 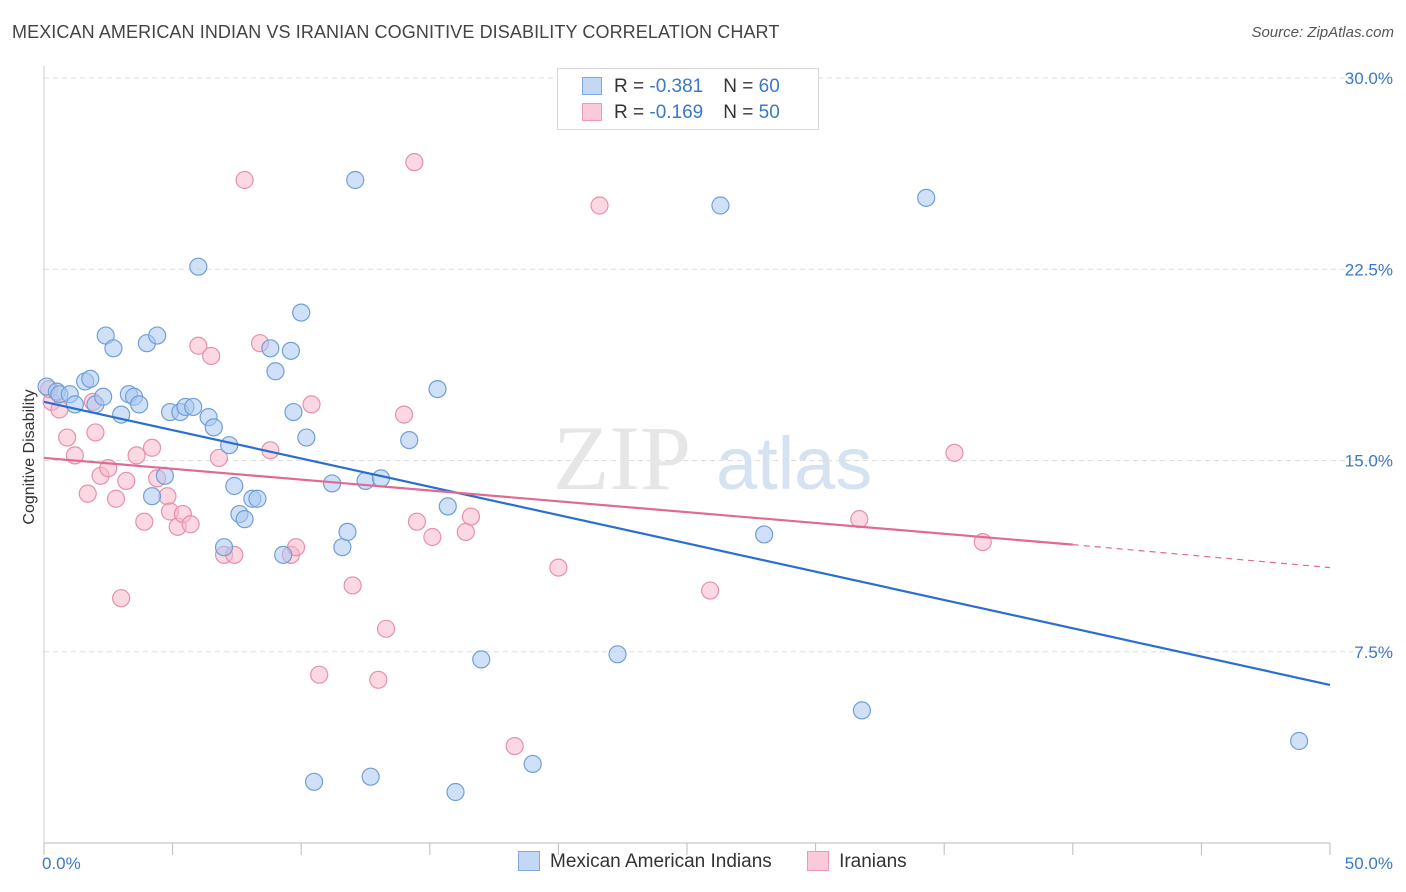 What do you see at coordinates (632, 86) in the screenshot?
I see `legend-r-label-blue: R =` at bounding box center [632, 86].